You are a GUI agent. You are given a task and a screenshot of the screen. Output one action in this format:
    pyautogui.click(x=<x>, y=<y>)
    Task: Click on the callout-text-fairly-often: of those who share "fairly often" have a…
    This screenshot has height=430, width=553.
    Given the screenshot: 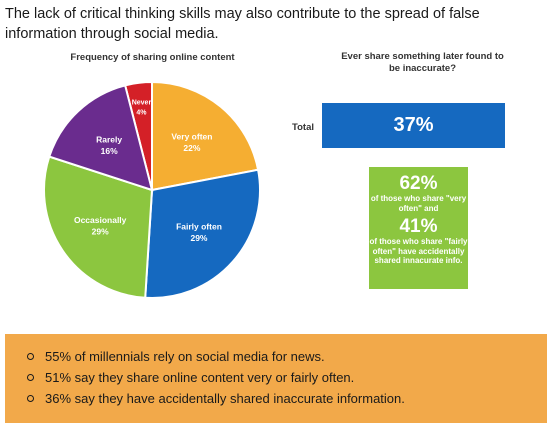 What is the action you would take?
    pyautogui.click(x=418, y=251)
    